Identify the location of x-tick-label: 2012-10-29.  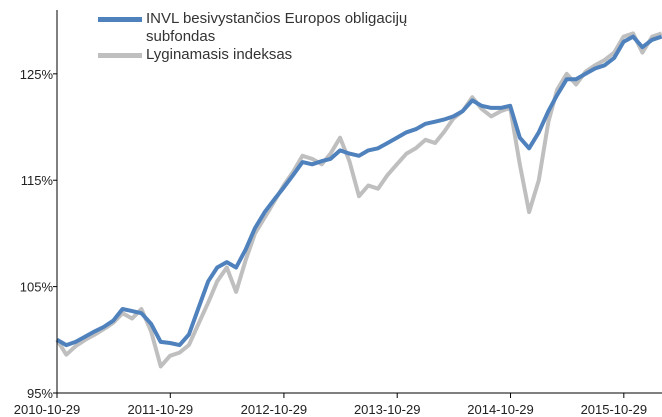
(274, 409).